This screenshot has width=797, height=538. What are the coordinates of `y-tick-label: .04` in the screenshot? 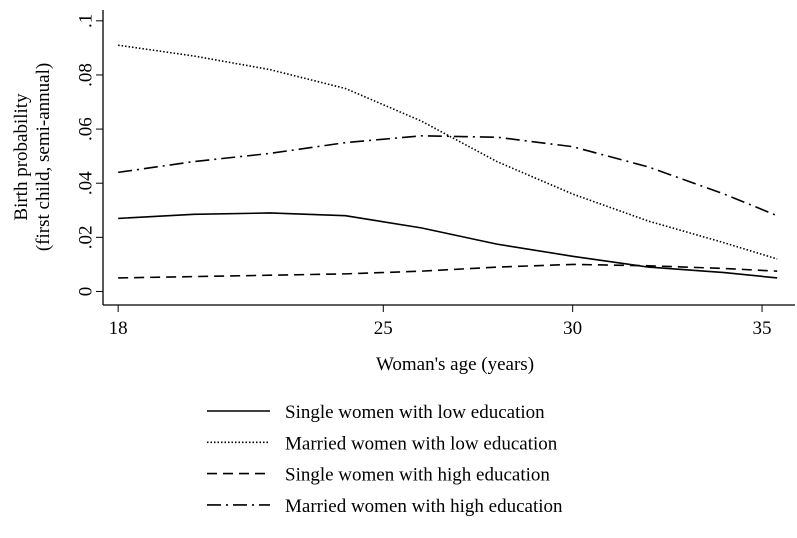 It's located at (85, 183).